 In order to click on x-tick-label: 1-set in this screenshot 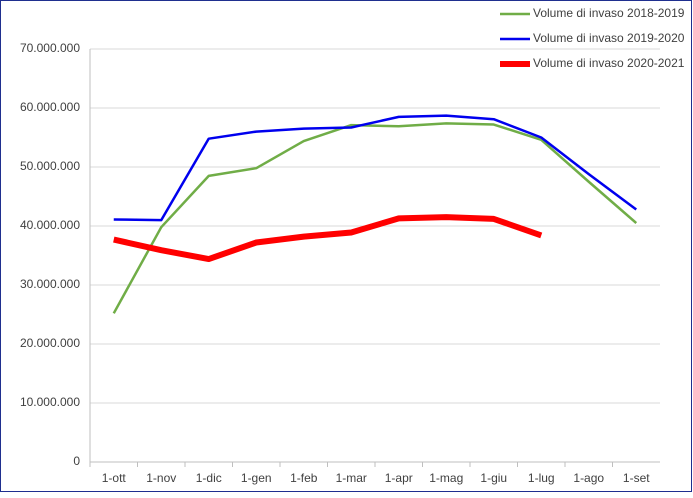, I will do `click(636, 478)`.